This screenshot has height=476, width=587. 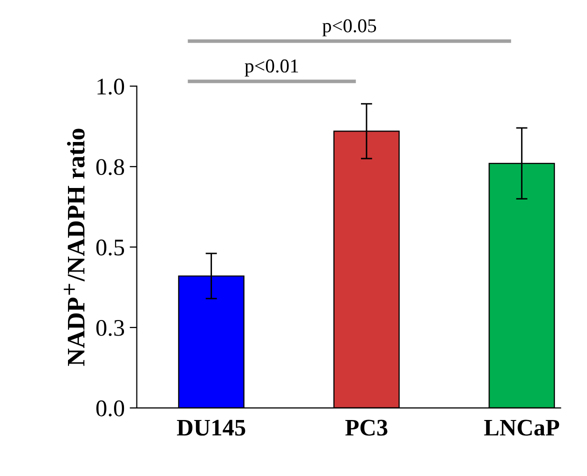 What do you see at coordinates (211, 428) in the screenshot?
I see `x-tick-label: DU145` at bounding box center [211, 428].